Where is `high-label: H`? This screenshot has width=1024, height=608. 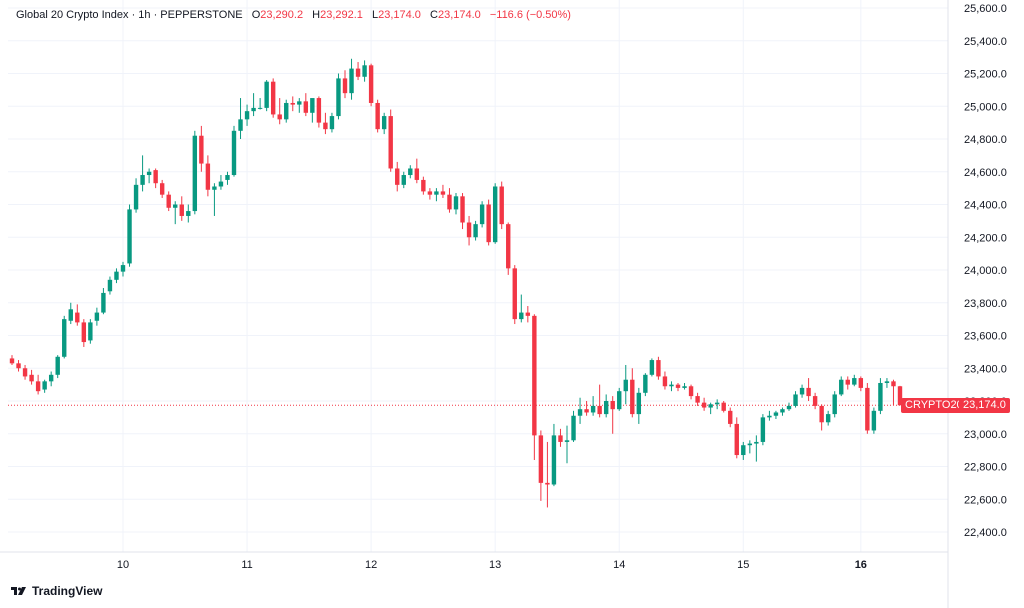 high-label: H is located at coordinates (316, 15).